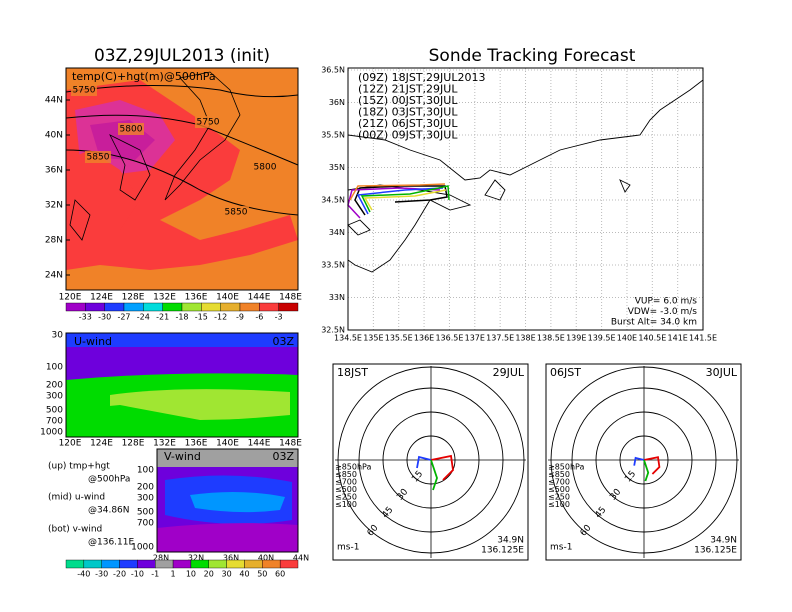 The height and width of the screenshot is (612, 792). Describe the element at coordinates (196, 558) in the screenshot. I see `lat-label: 32N` at that location.